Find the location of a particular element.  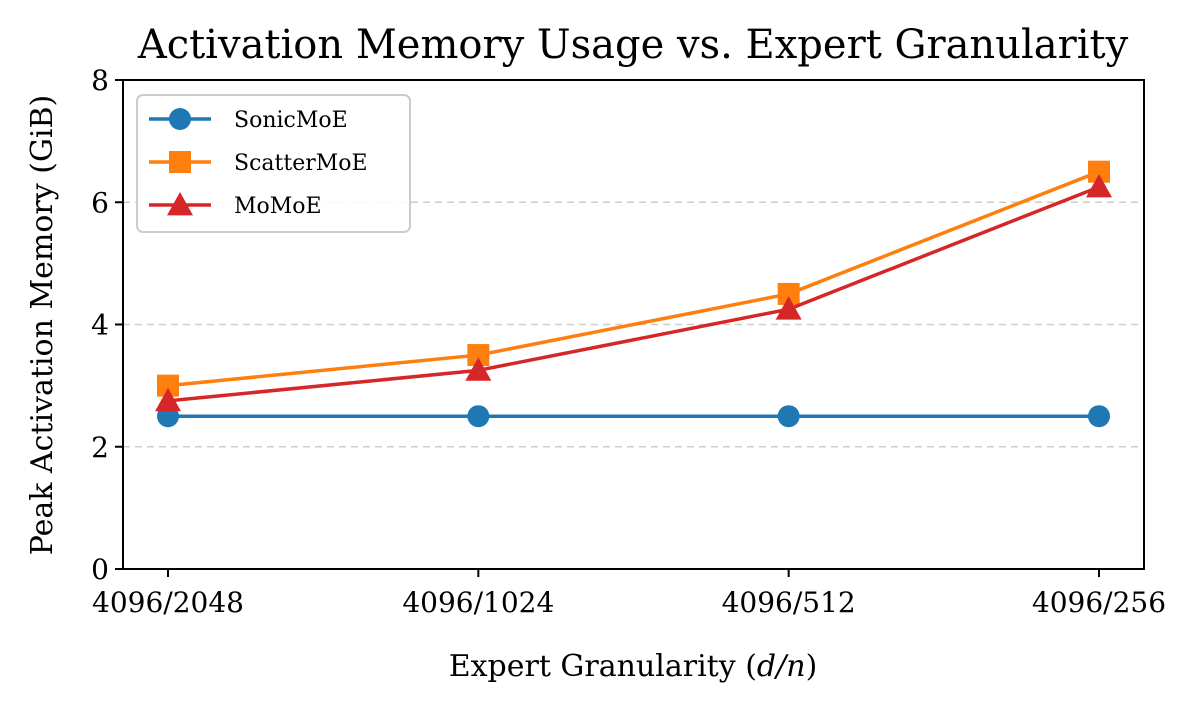

legend-entry-momoe: MoMoE is located at coordinates (235, 205).